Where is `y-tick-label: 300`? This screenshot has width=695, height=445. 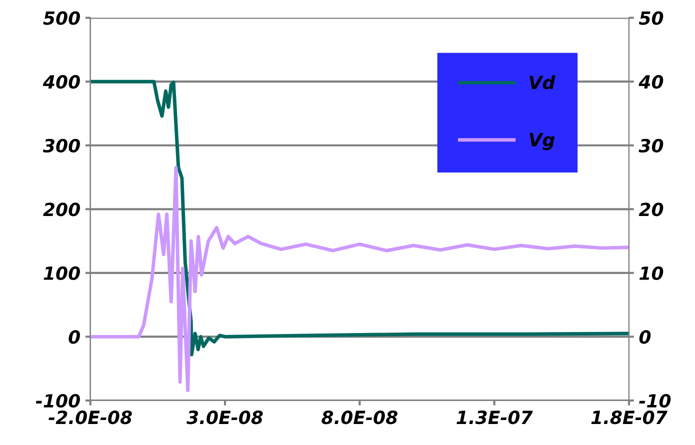 y-tick-label: 300 is located at coordinates (61, 145).